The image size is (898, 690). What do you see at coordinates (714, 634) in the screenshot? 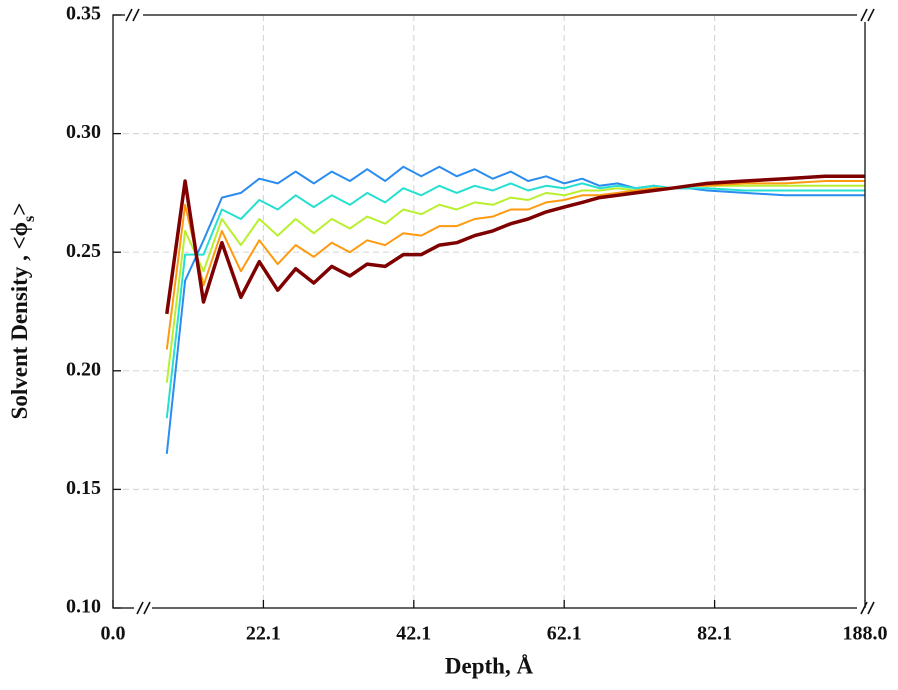
I see `x-tick-label: 82.1` at bounding box center [714, 634].